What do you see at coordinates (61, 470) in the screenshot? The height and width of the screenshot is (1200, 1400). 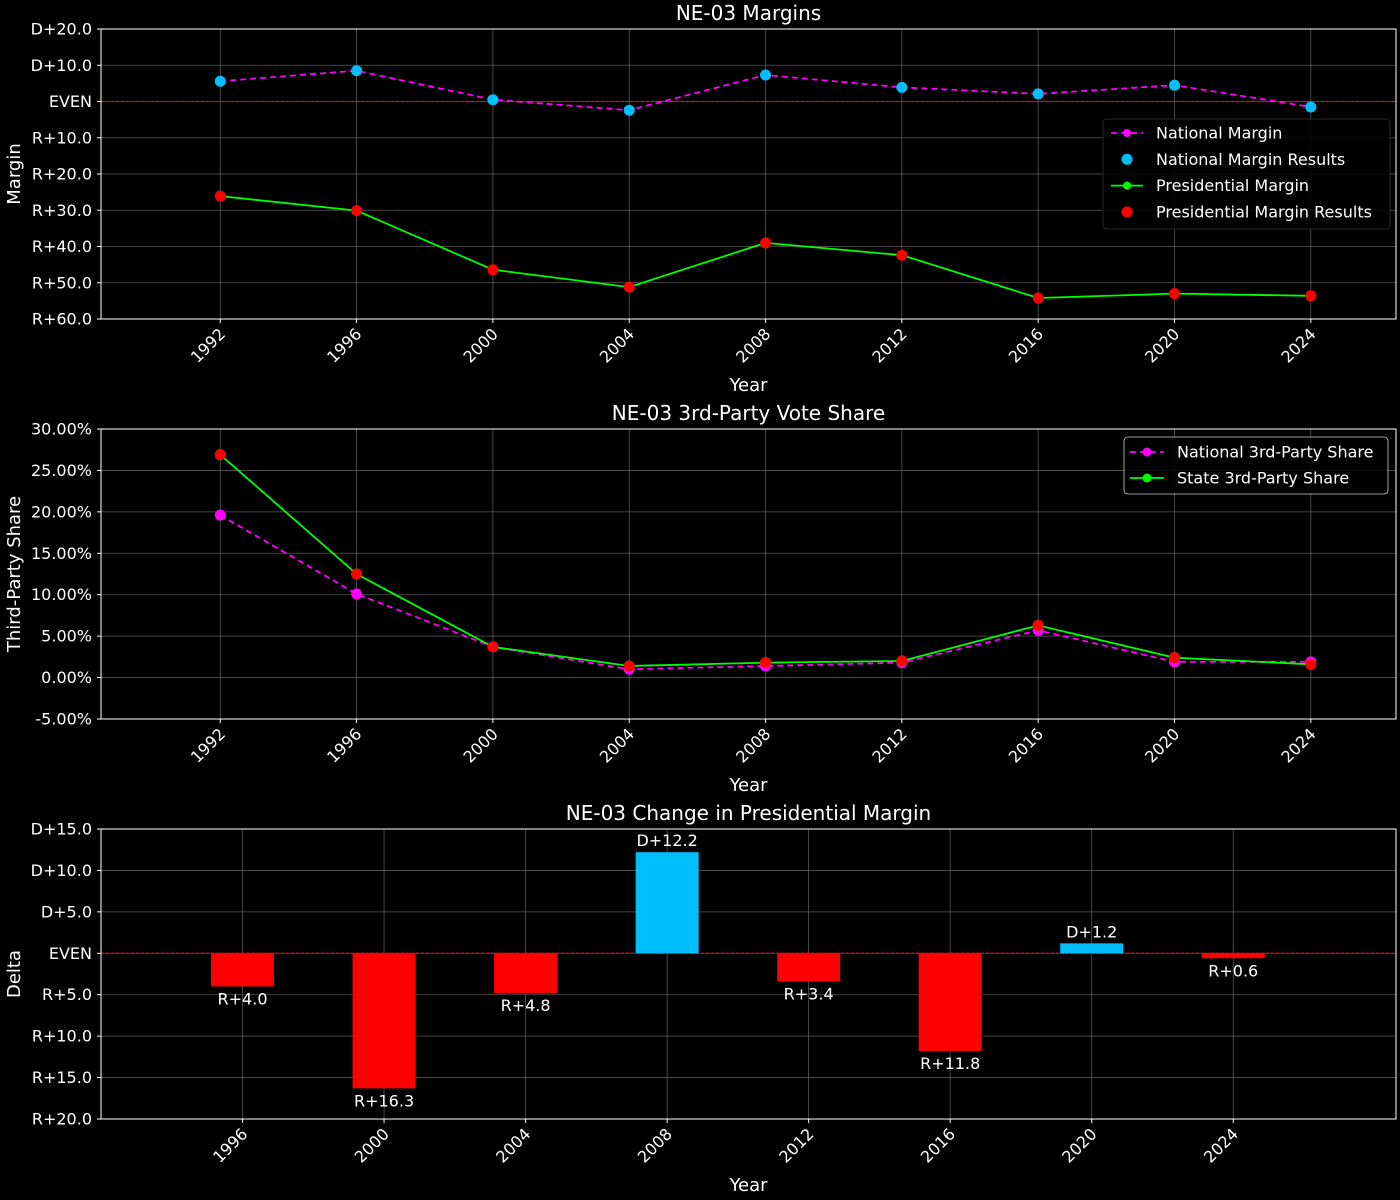 I see `y-tick-label: 25.00%` at bounding box center [61, 470].